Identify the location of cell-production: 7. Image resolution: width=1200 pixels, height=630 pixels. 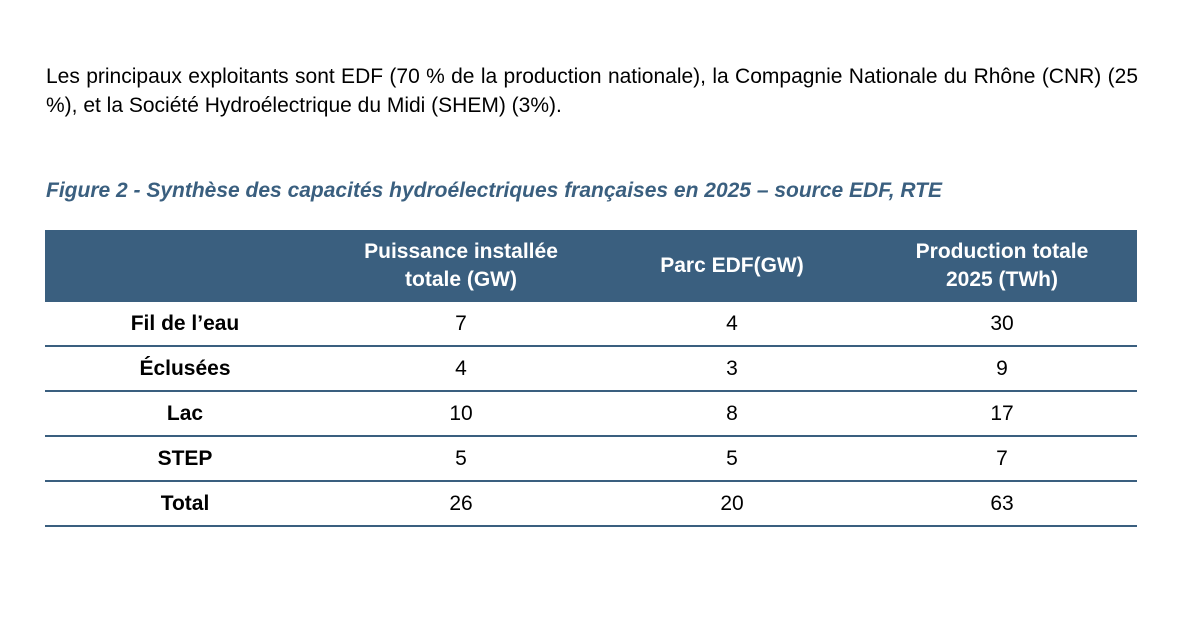
(1002, 459).